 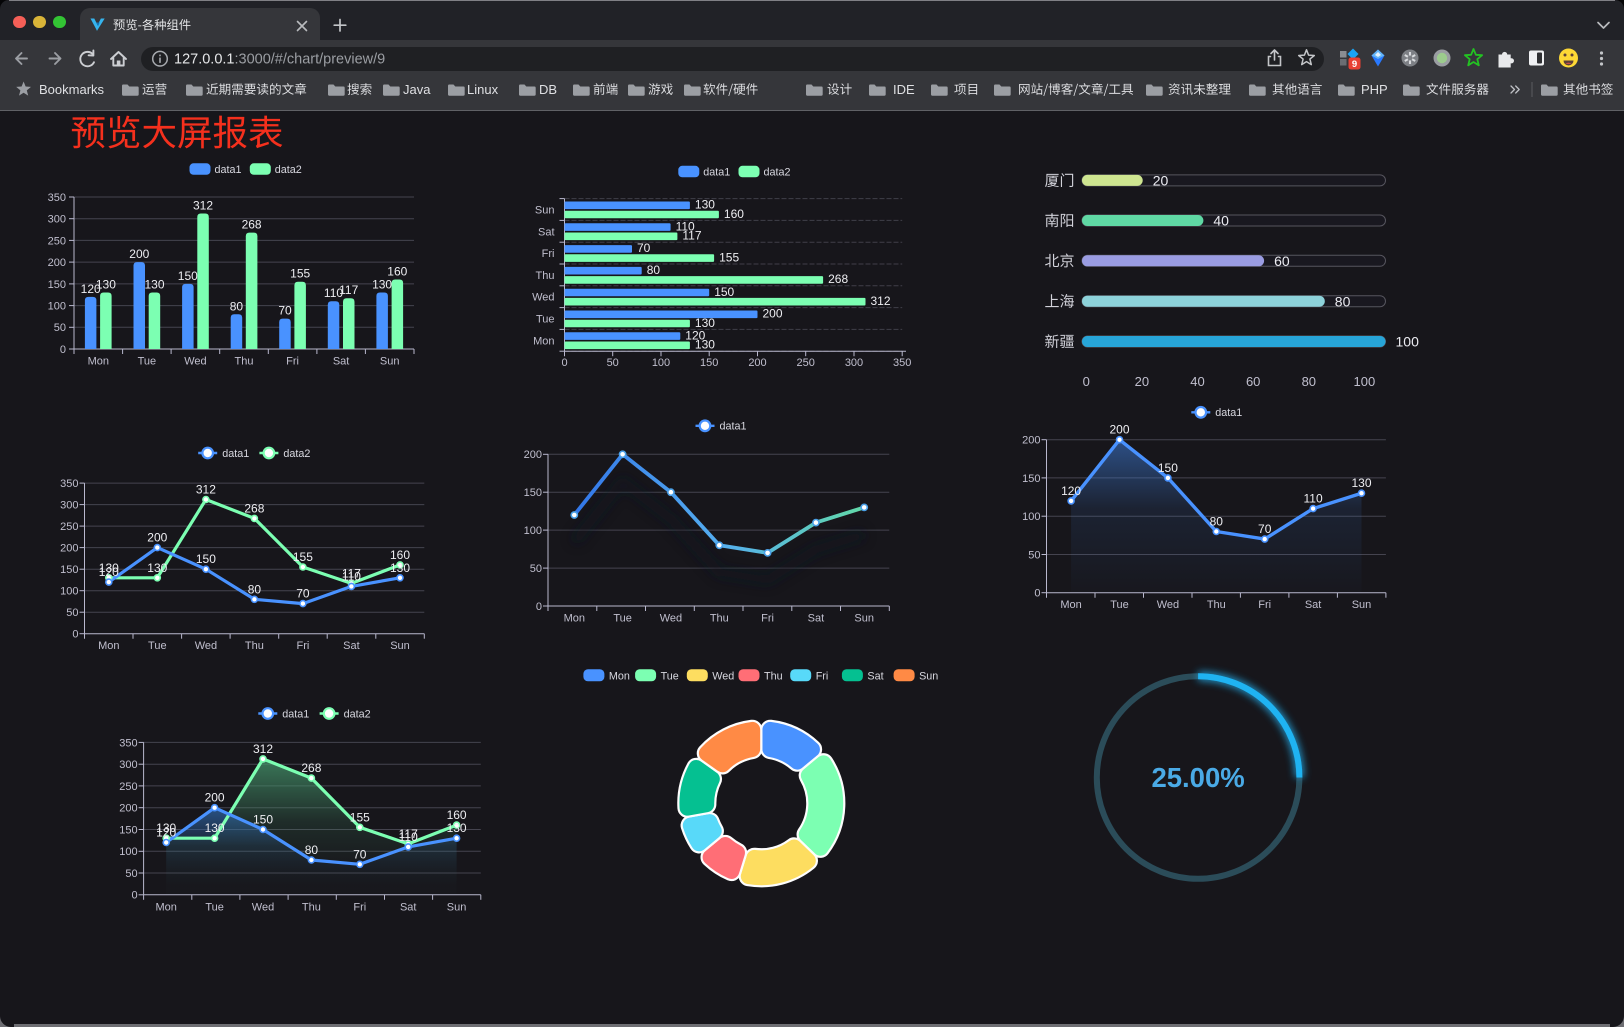 I want to click on svg-text: 110, so click(x=351, y=576).